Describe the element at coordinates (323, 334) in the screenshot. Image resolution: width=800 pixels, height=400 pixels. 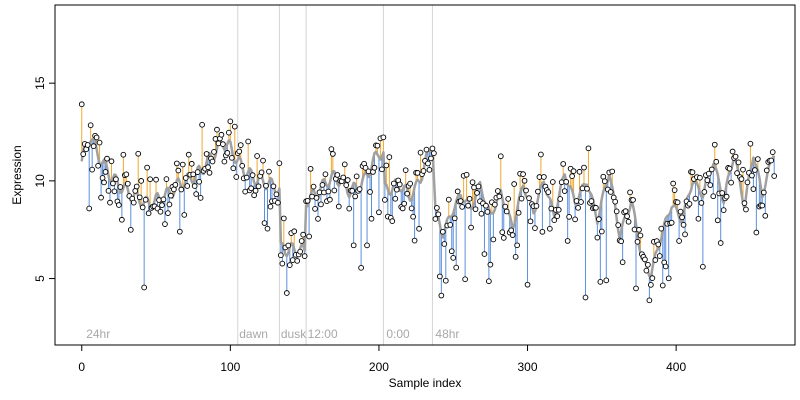
I see `annotation-label: 12:00` at that location.